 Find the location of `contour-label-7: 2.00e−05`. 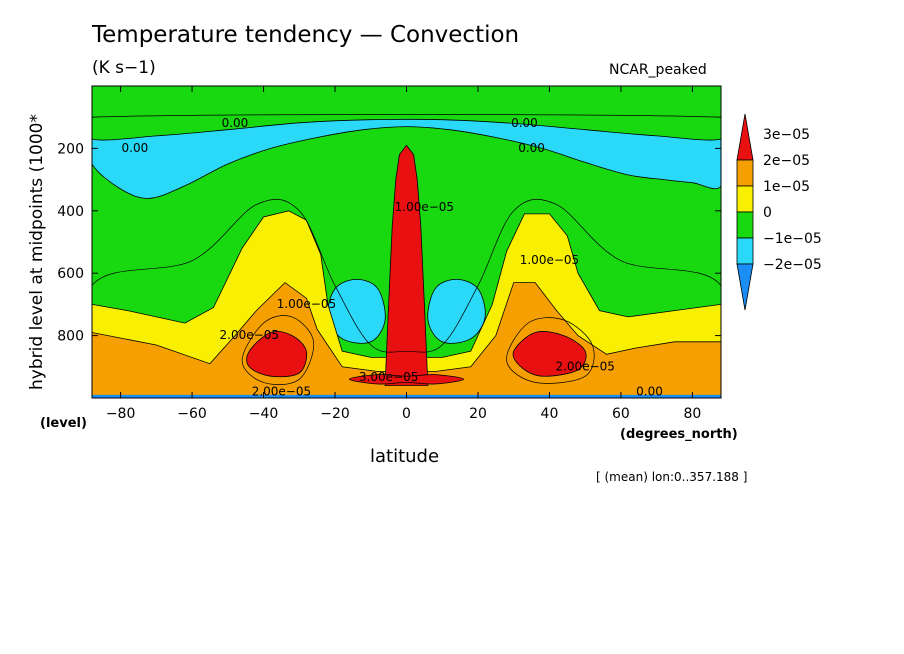

contour-label-7: 2.00e−05 is located at coordinates (249, 335).